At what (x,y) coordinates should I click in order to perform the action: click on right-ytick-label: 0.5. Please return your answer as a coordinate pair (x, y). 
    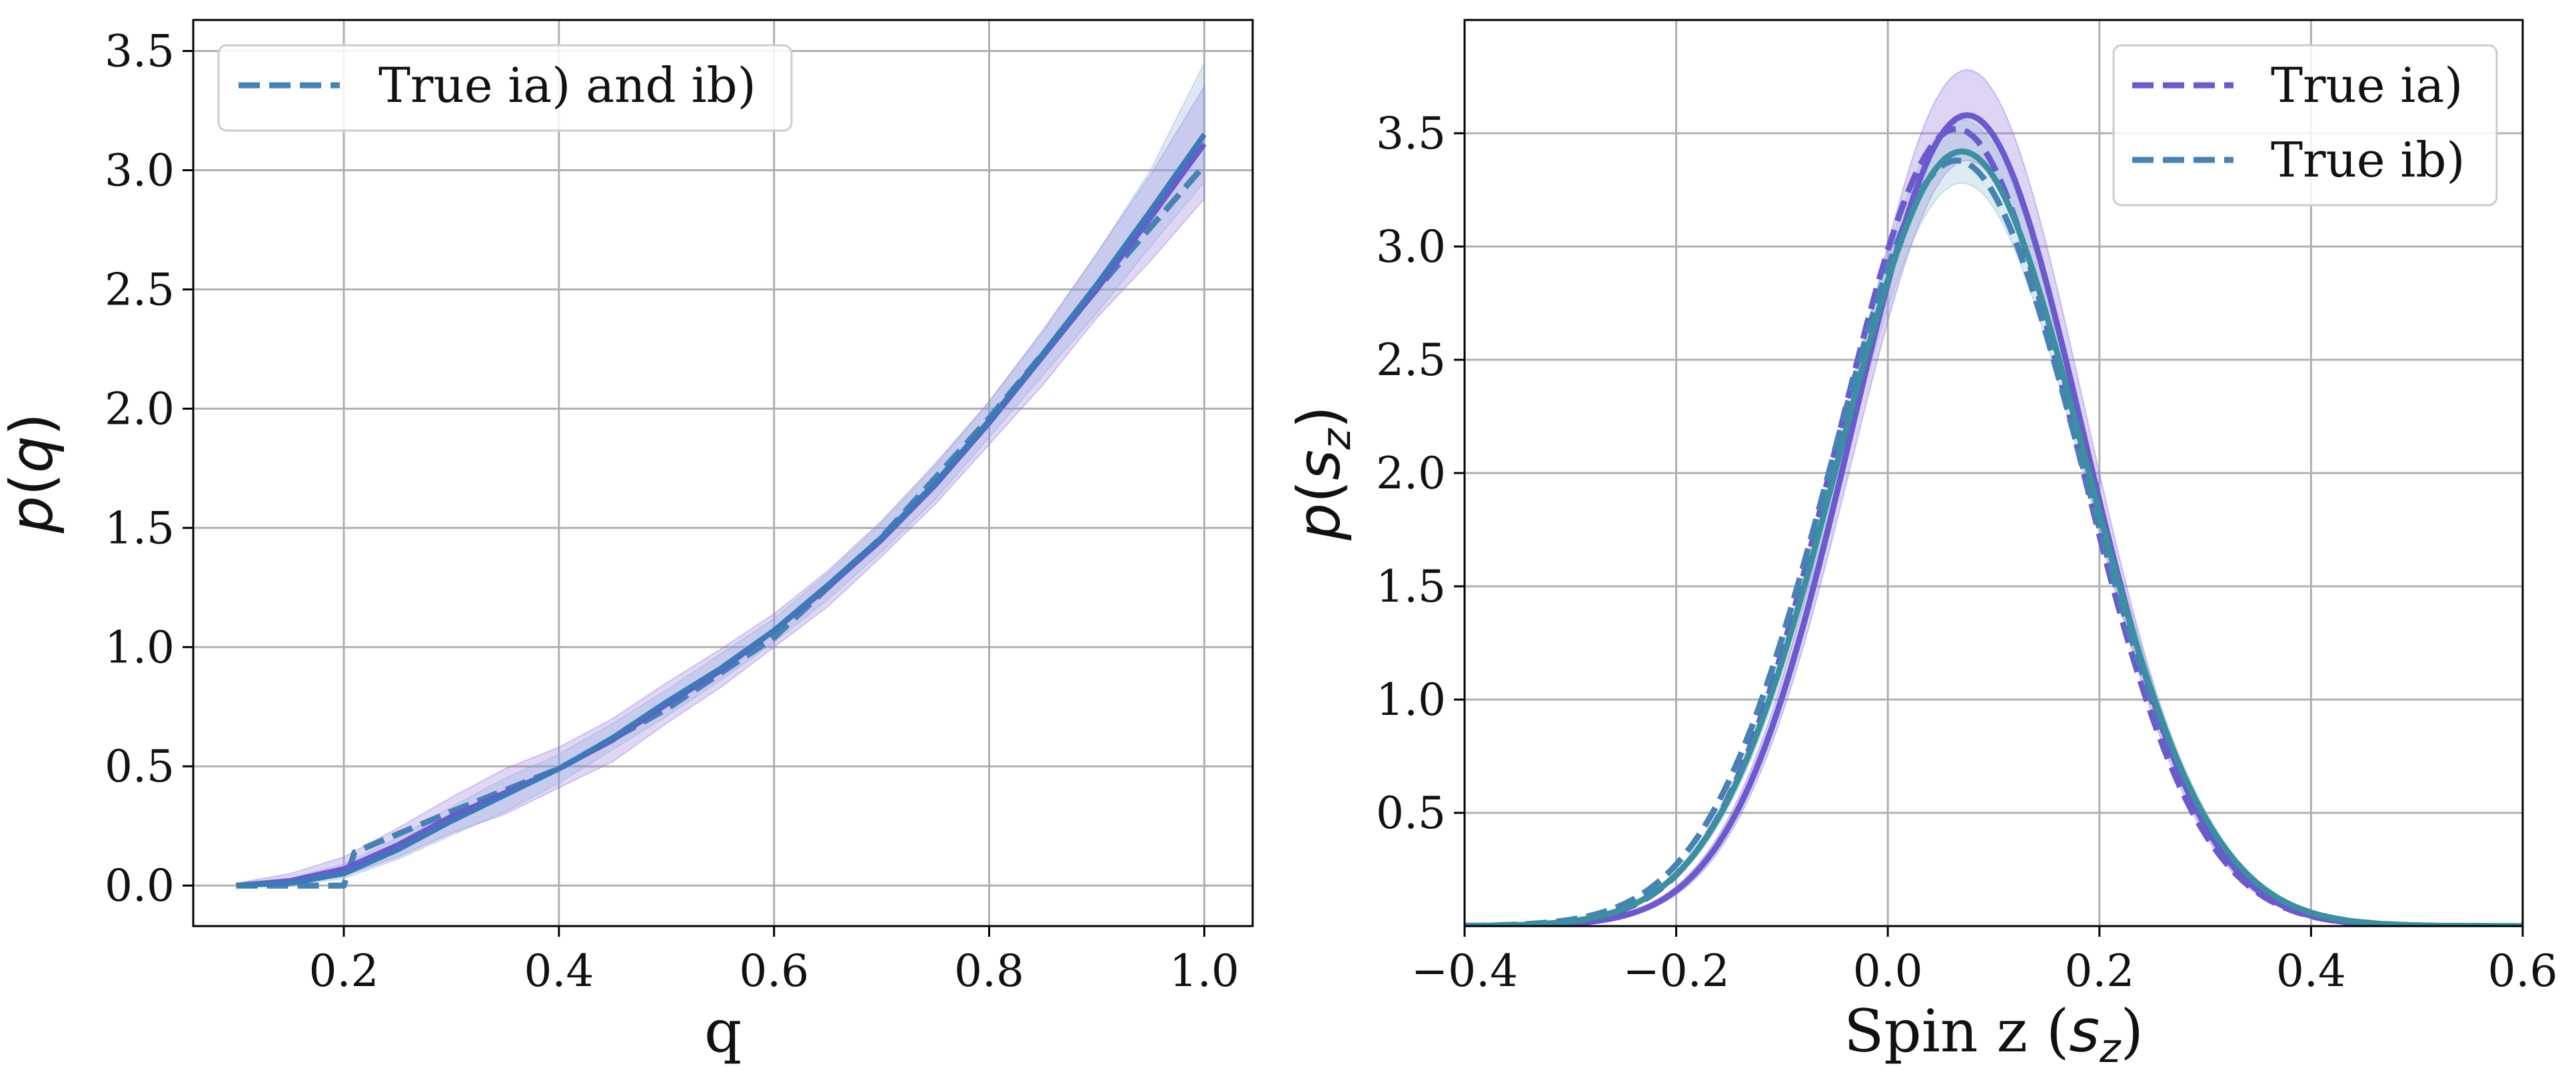
    Looking at the image, I should click on (1411, 813).